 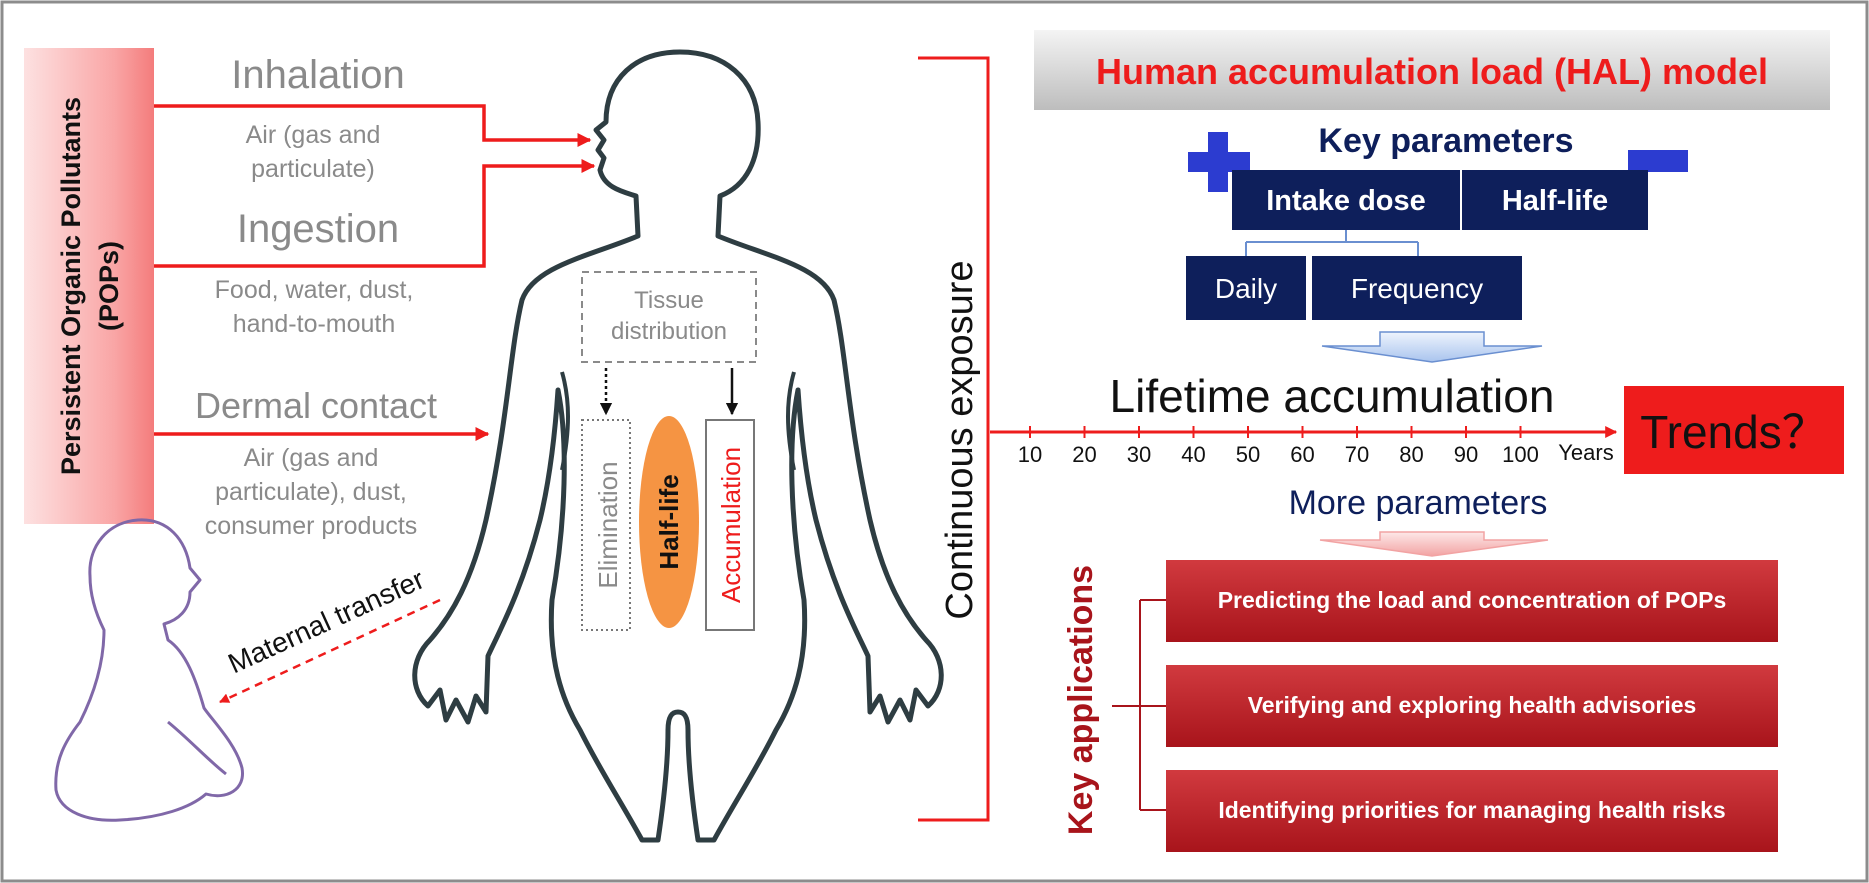 I want to click on intake-dose-box: Intake dose, so click(x=1346, y=200).